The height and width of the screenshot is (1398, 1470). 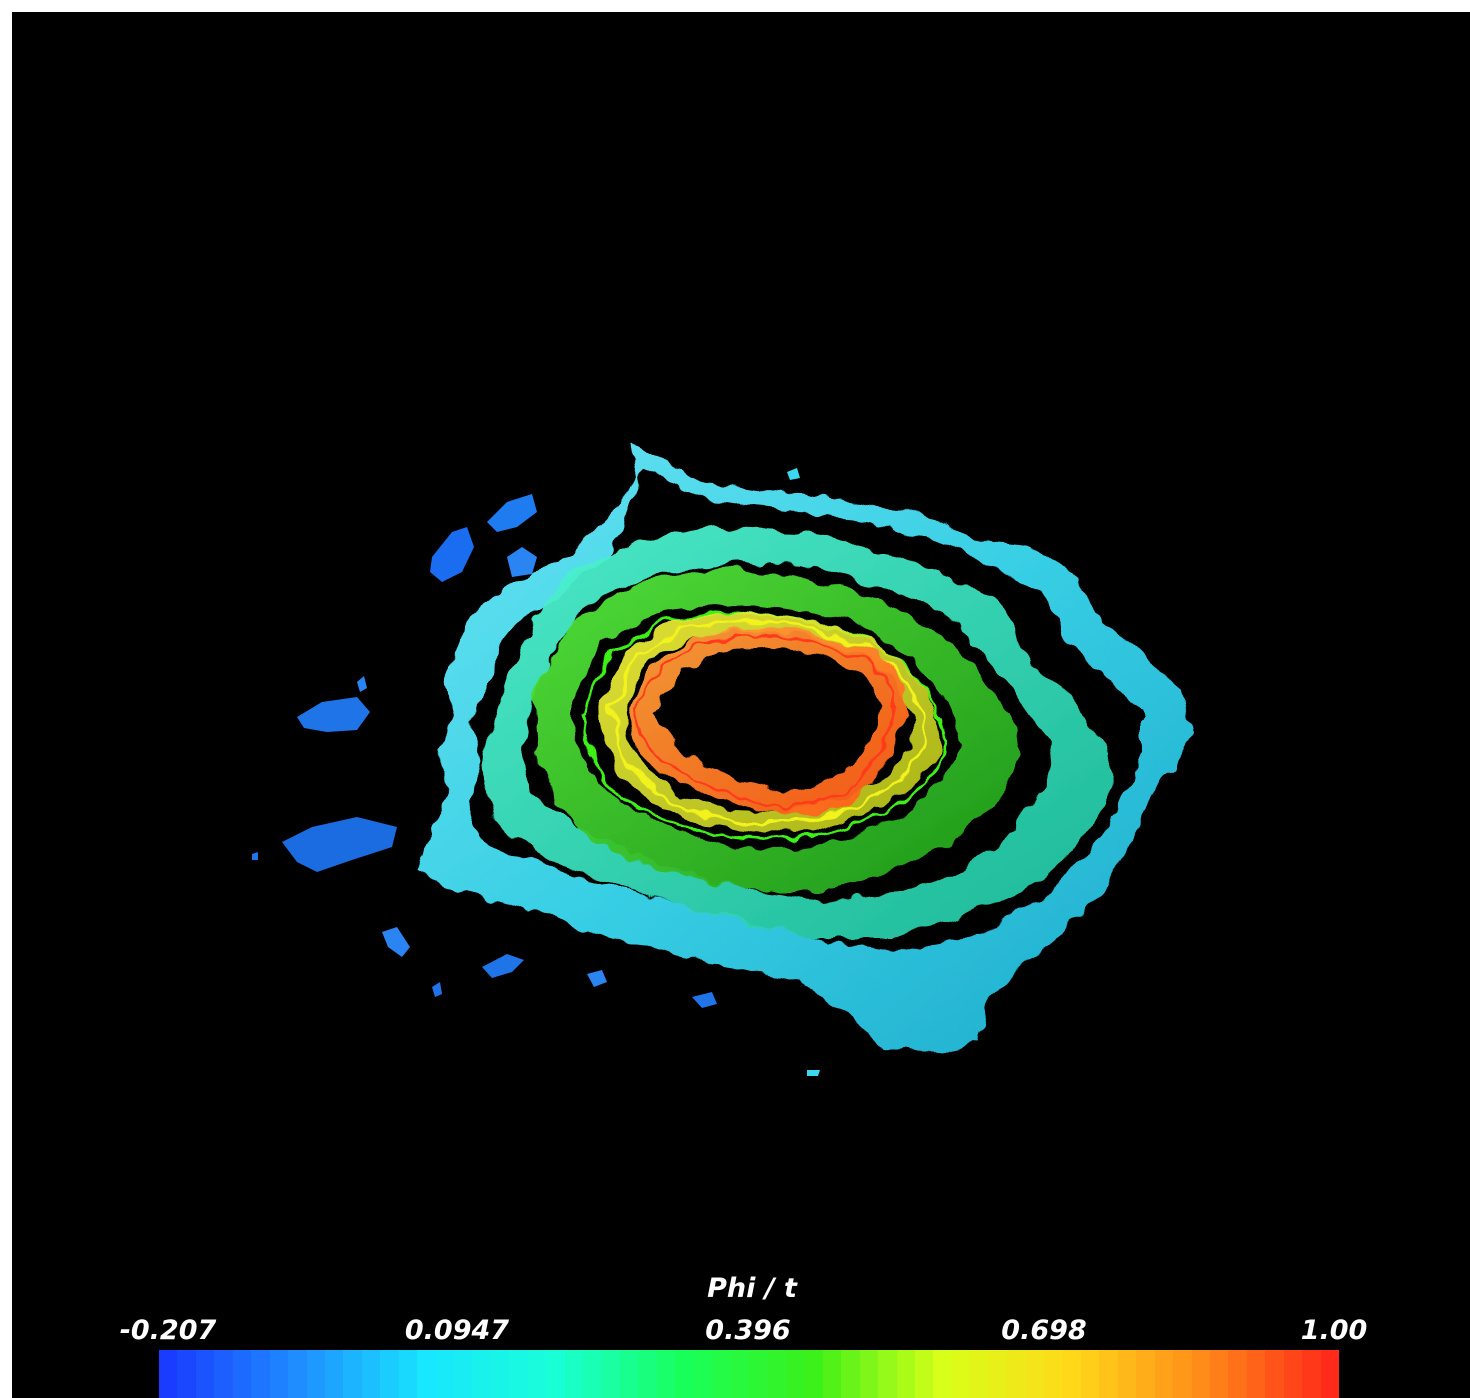 I want to click on colorbar-tick-label: 0.698, so click(x=1044, y=1330).